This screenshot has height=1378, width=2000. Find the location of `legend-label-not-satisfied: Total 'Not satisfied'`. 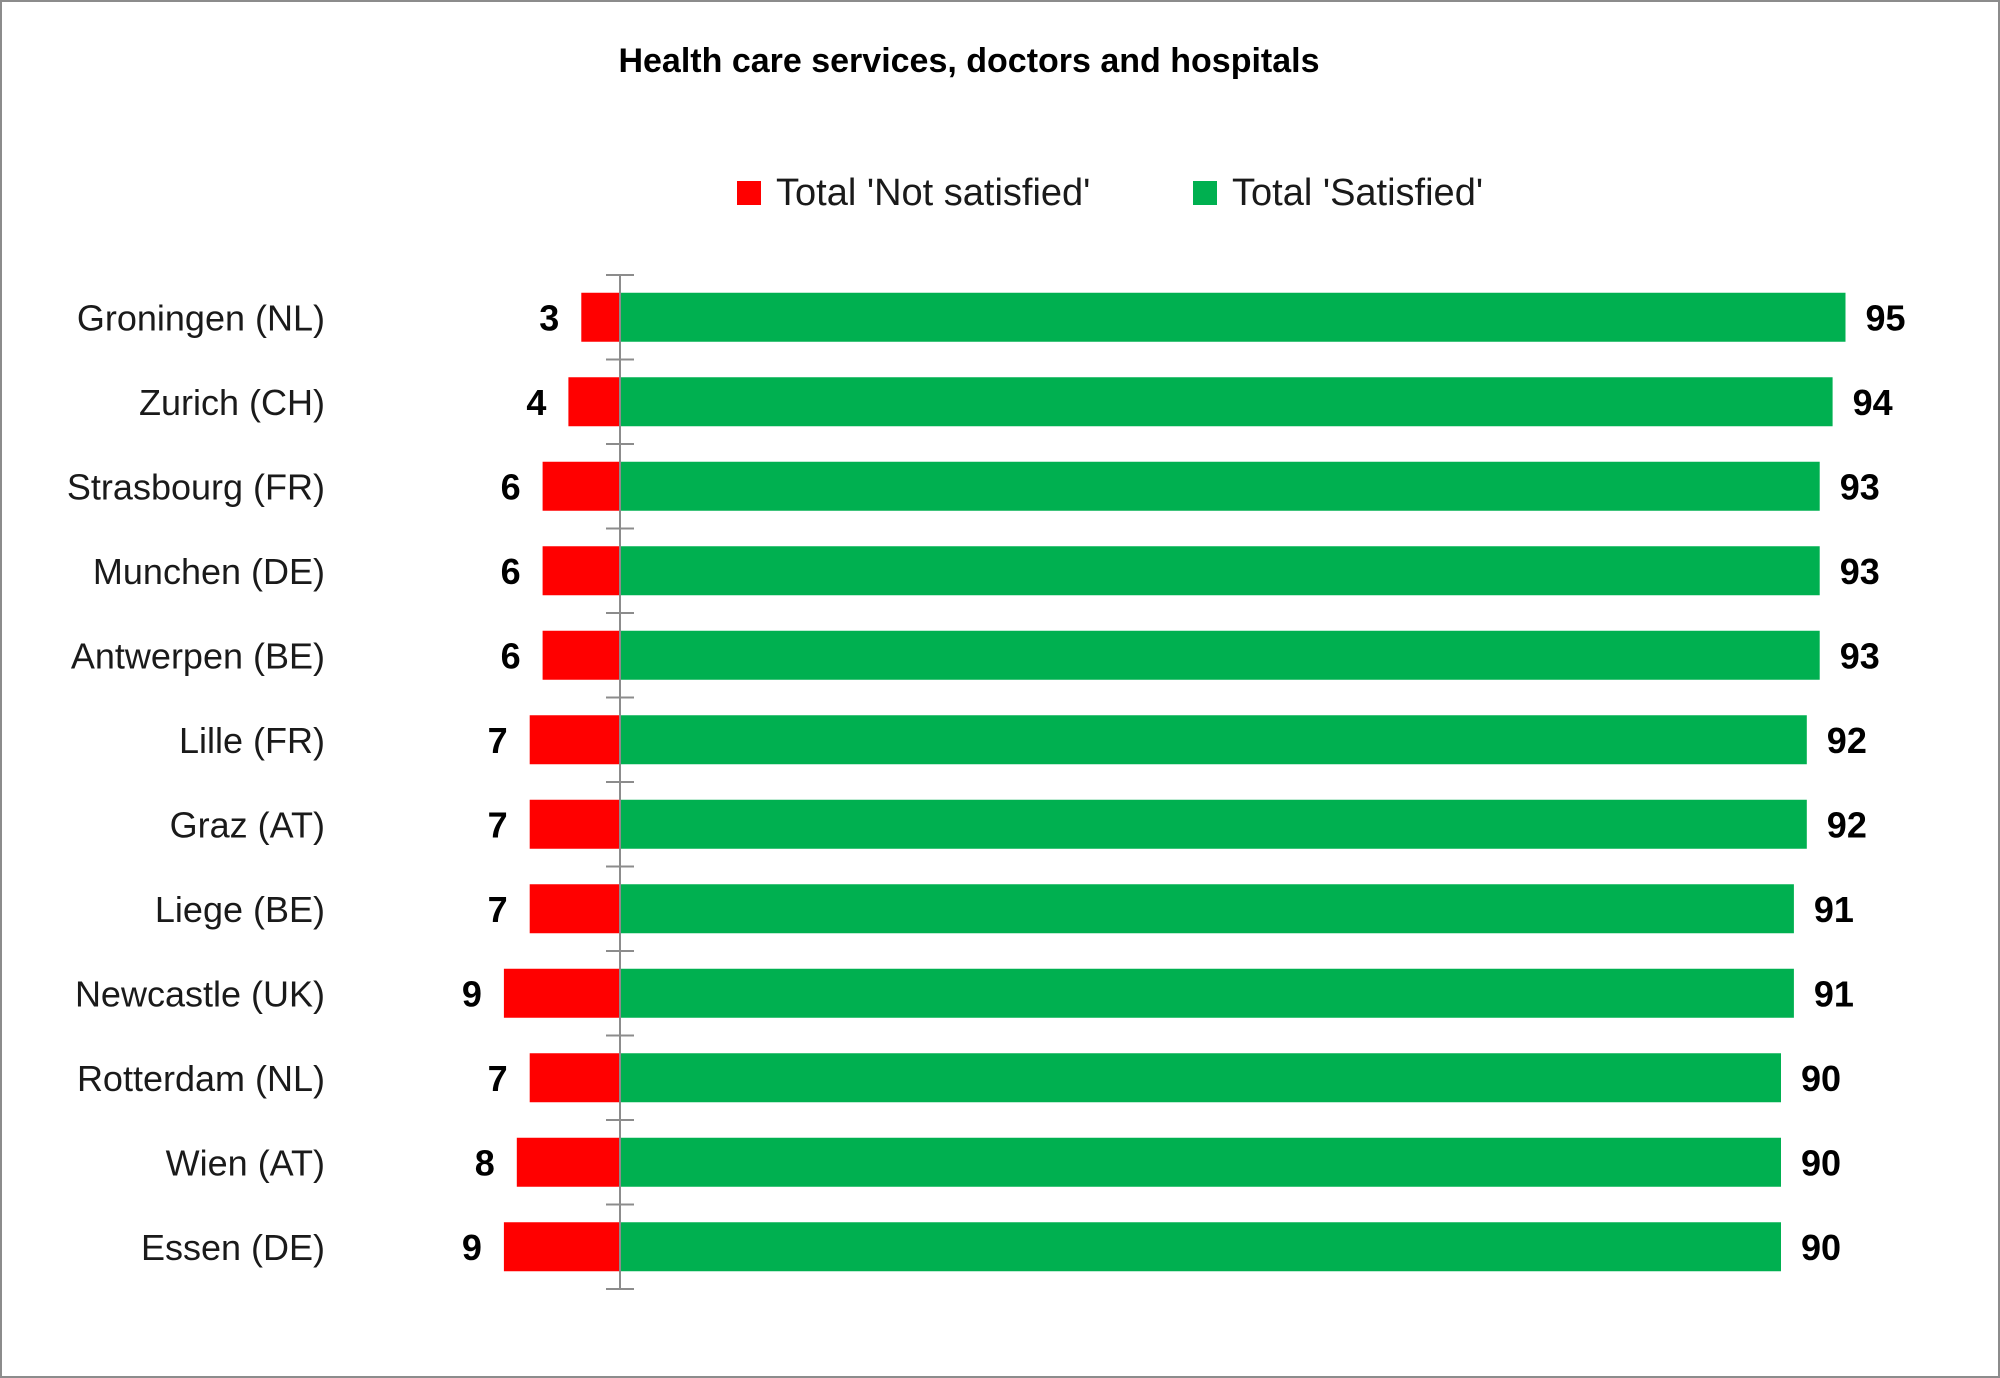

legend-label-not-satisfied: Total 'Not satisfied' is located at coordinates (933, 193).